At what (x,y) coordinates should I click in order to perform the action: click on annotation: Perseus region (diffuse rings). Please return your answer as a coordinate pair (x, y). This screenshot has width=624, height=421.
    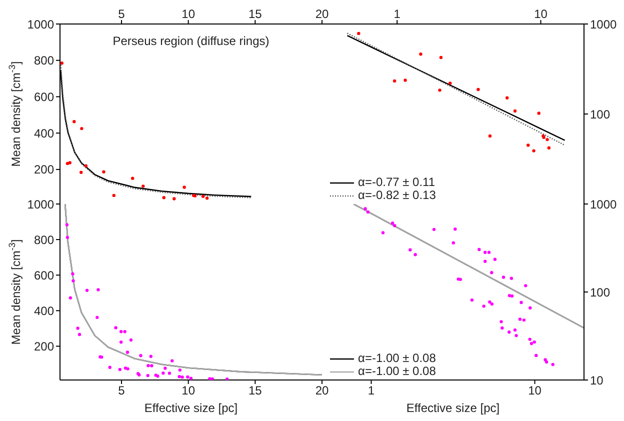
    Looking at the image, I should click on (191, 41).